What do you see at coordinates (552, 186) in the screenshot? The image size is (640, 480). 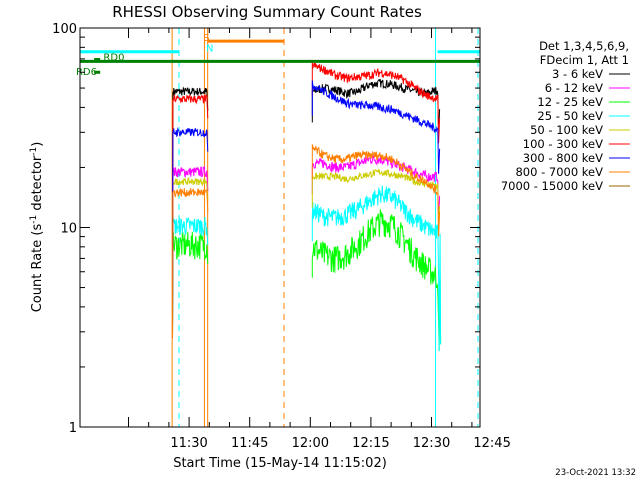 I see `legend-label-9: 7000 - 15000 keV` at bounding box center [552, 186].